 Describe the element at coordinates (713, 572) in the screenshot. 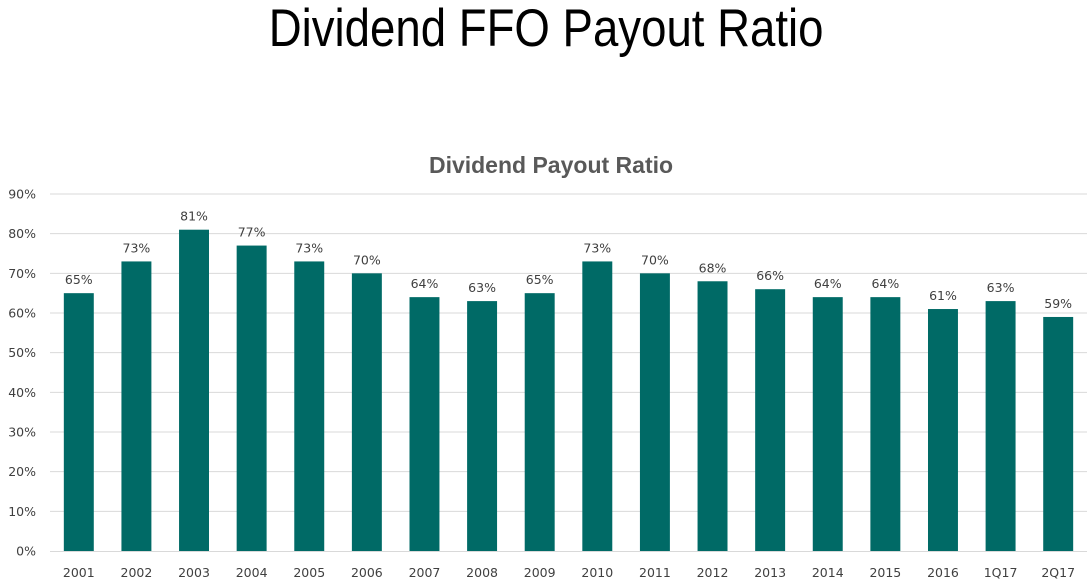

I see `x-tick-label: 2012` at that location.